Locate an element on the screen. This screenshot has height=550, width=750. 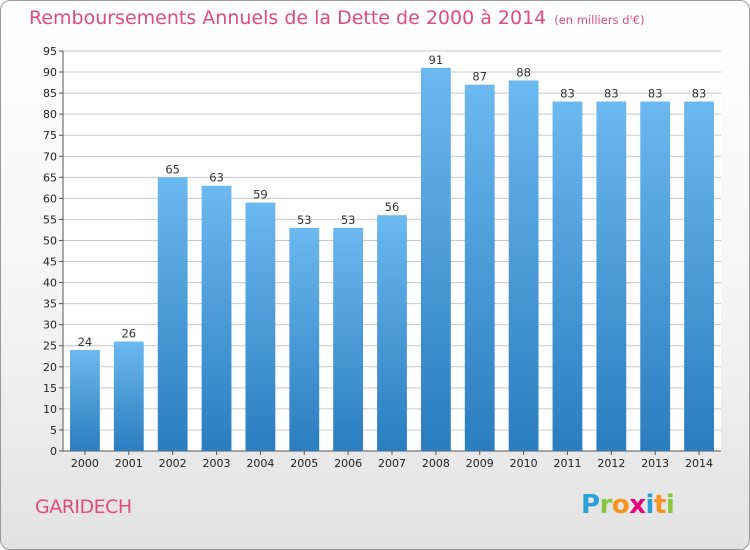
bar-2004 is located at coordinates (260, 326).